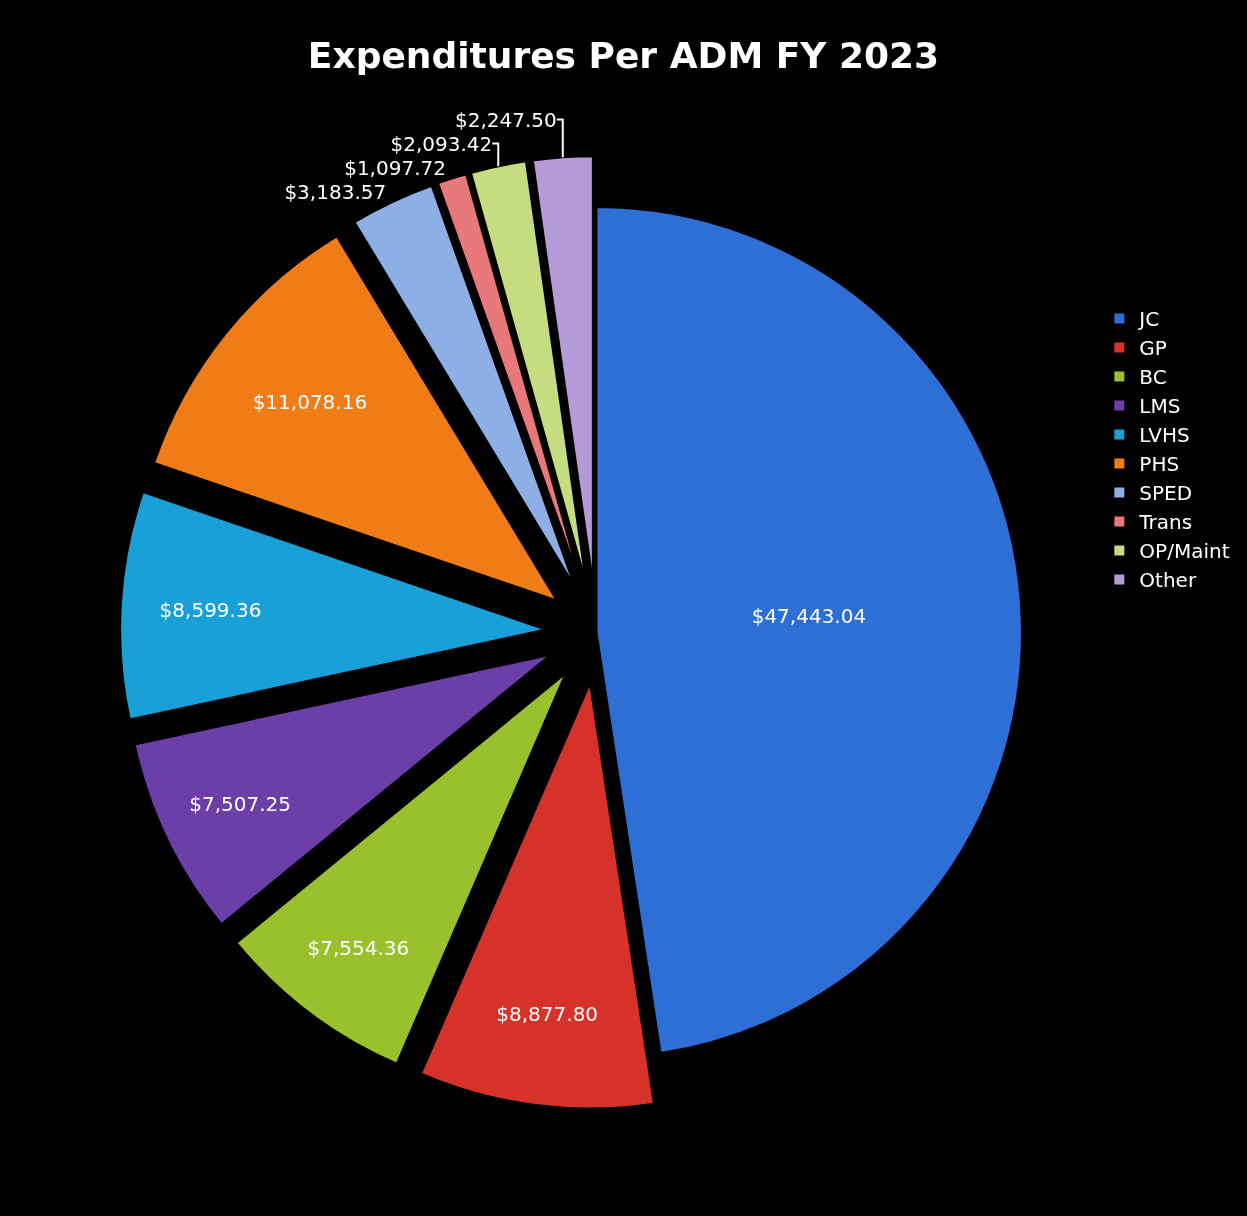  What do you see at coordinates (1148, 319) in the screenshot?
I see `legend-label: JC` at bounding box center [1148, 319].